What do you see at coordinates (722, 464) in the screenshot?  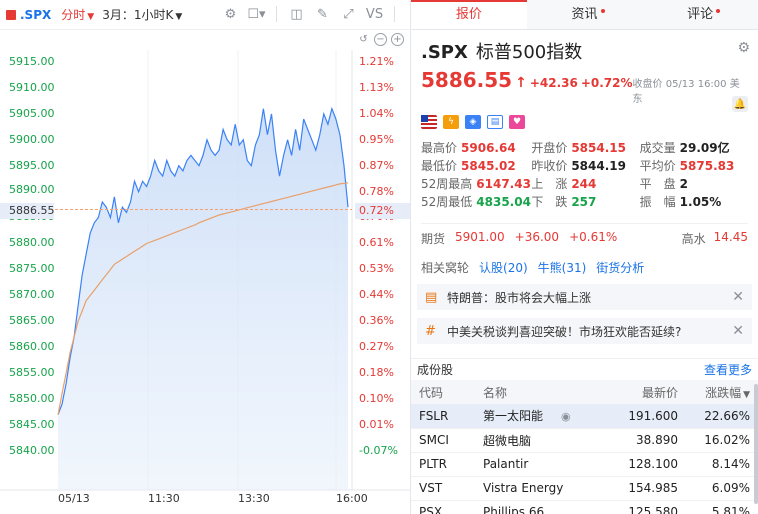 I see `cell-pct: 8.14%` at bounding box center [722, 464].